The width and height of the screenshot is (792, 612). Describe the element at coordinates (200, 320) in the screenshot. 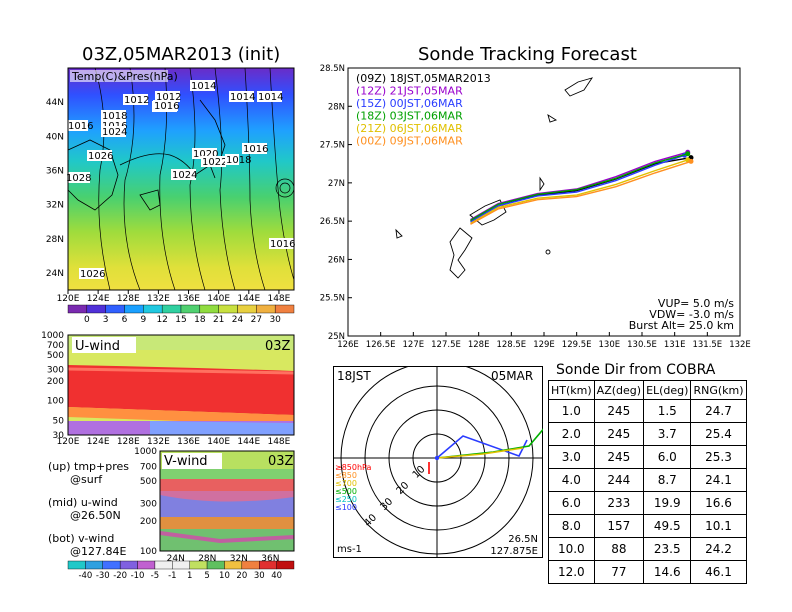

I see `colorbar-label: 18` at that location.